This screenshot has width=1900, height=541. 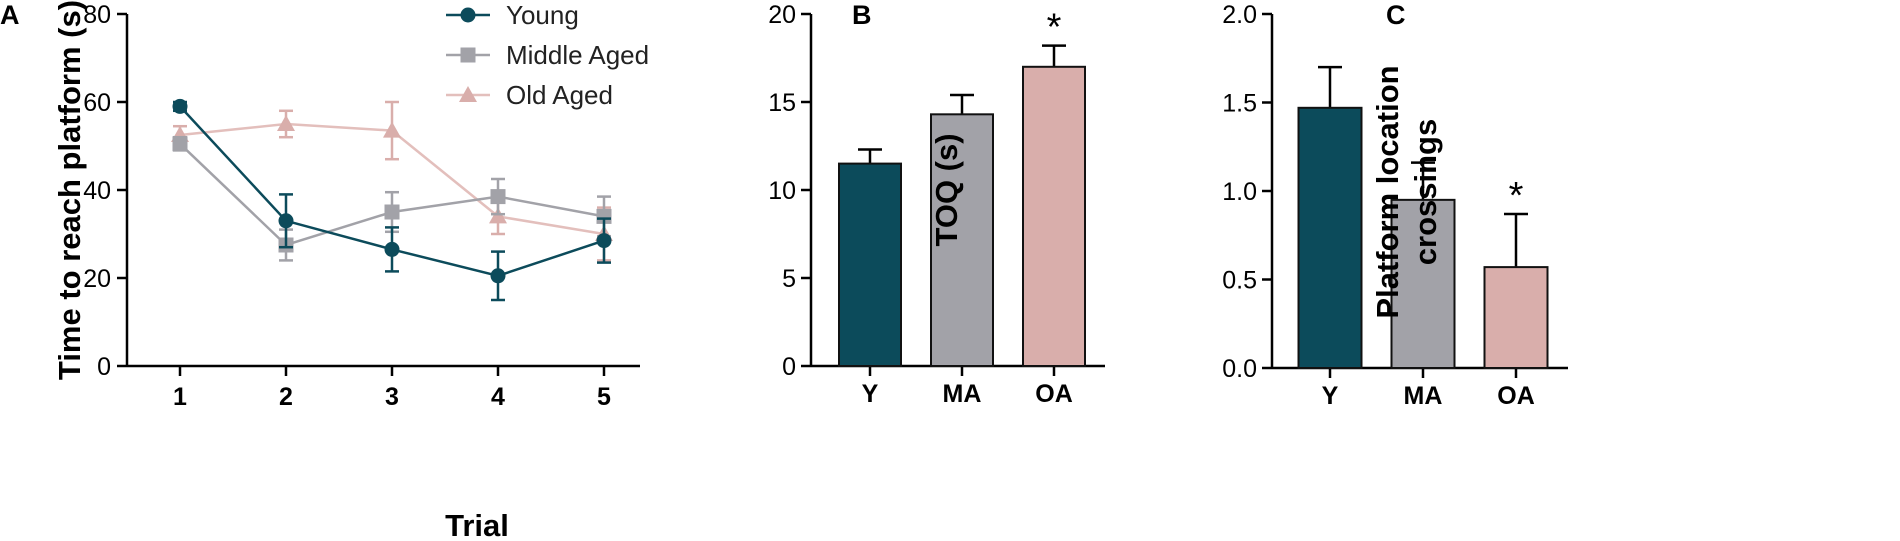 What do you see at coordinates (862, 15) in the screenshot?
I see `panel-label-b: B` at bounding box center [862, 15].